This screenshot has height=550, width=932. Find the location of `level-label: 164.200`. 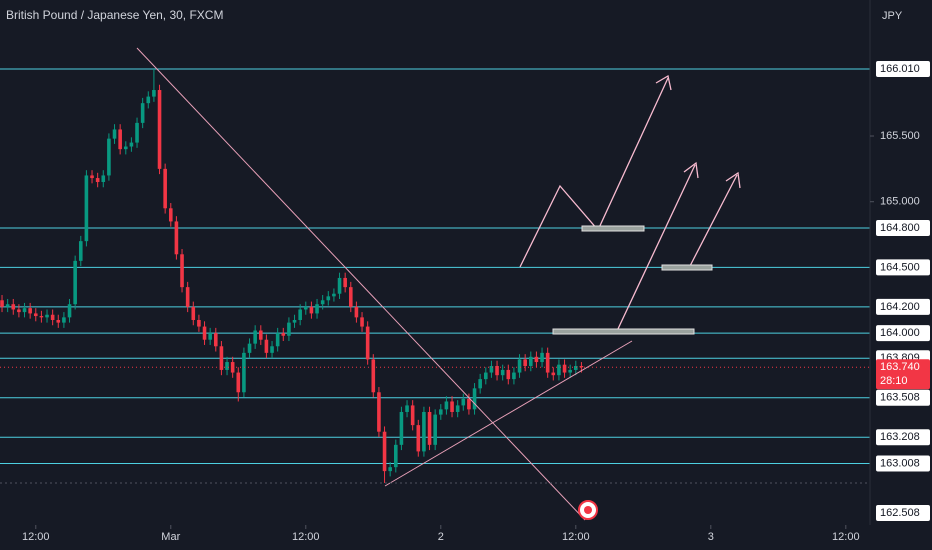

level-label: 164.200 is located at coordinates (900, 307).